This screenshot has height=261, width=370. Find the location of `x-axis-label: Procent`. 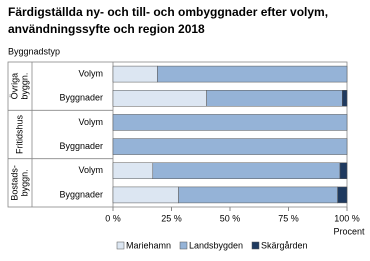

x-axis-label: Procent is located at coordinates (349, 231).